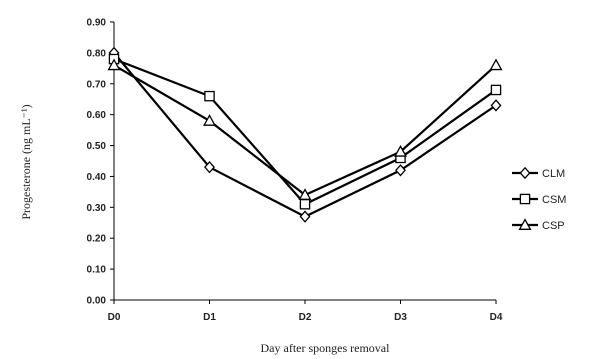 This screenshot has width=590, height=359. What do you see at coordinates (538, 173) in the screenshot?
I see `legend-item-clm: CLM` at bounding box center [538, 173].